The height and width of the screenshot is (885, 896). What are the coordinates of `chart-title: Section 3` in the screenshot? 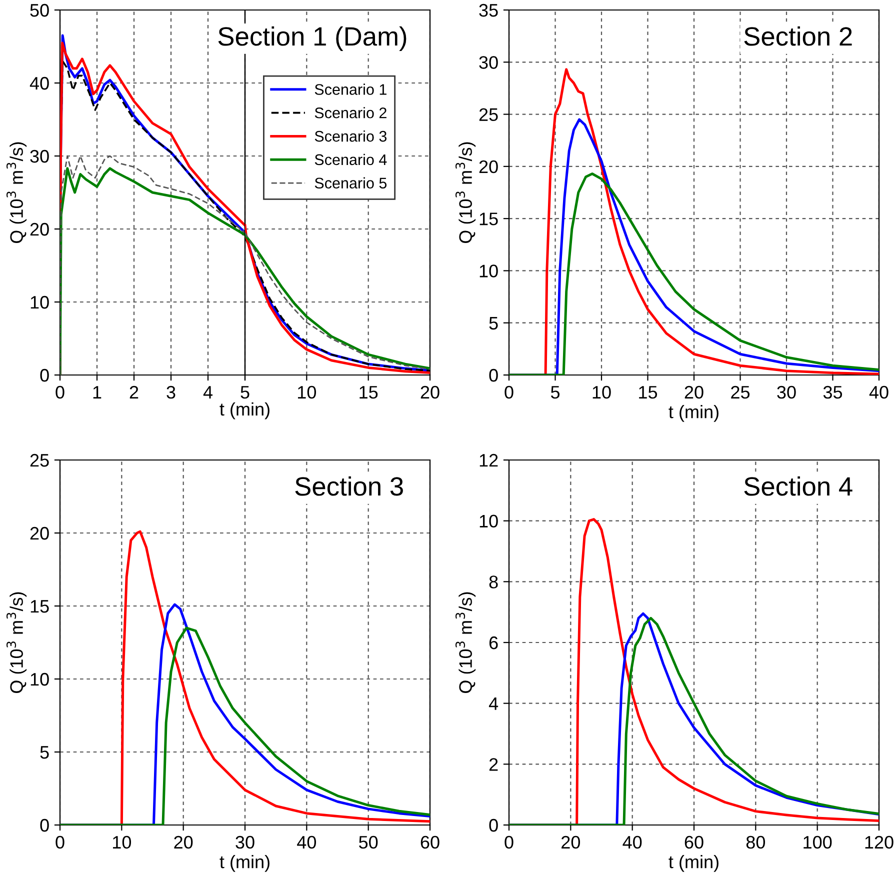 It's located at (349, 486).